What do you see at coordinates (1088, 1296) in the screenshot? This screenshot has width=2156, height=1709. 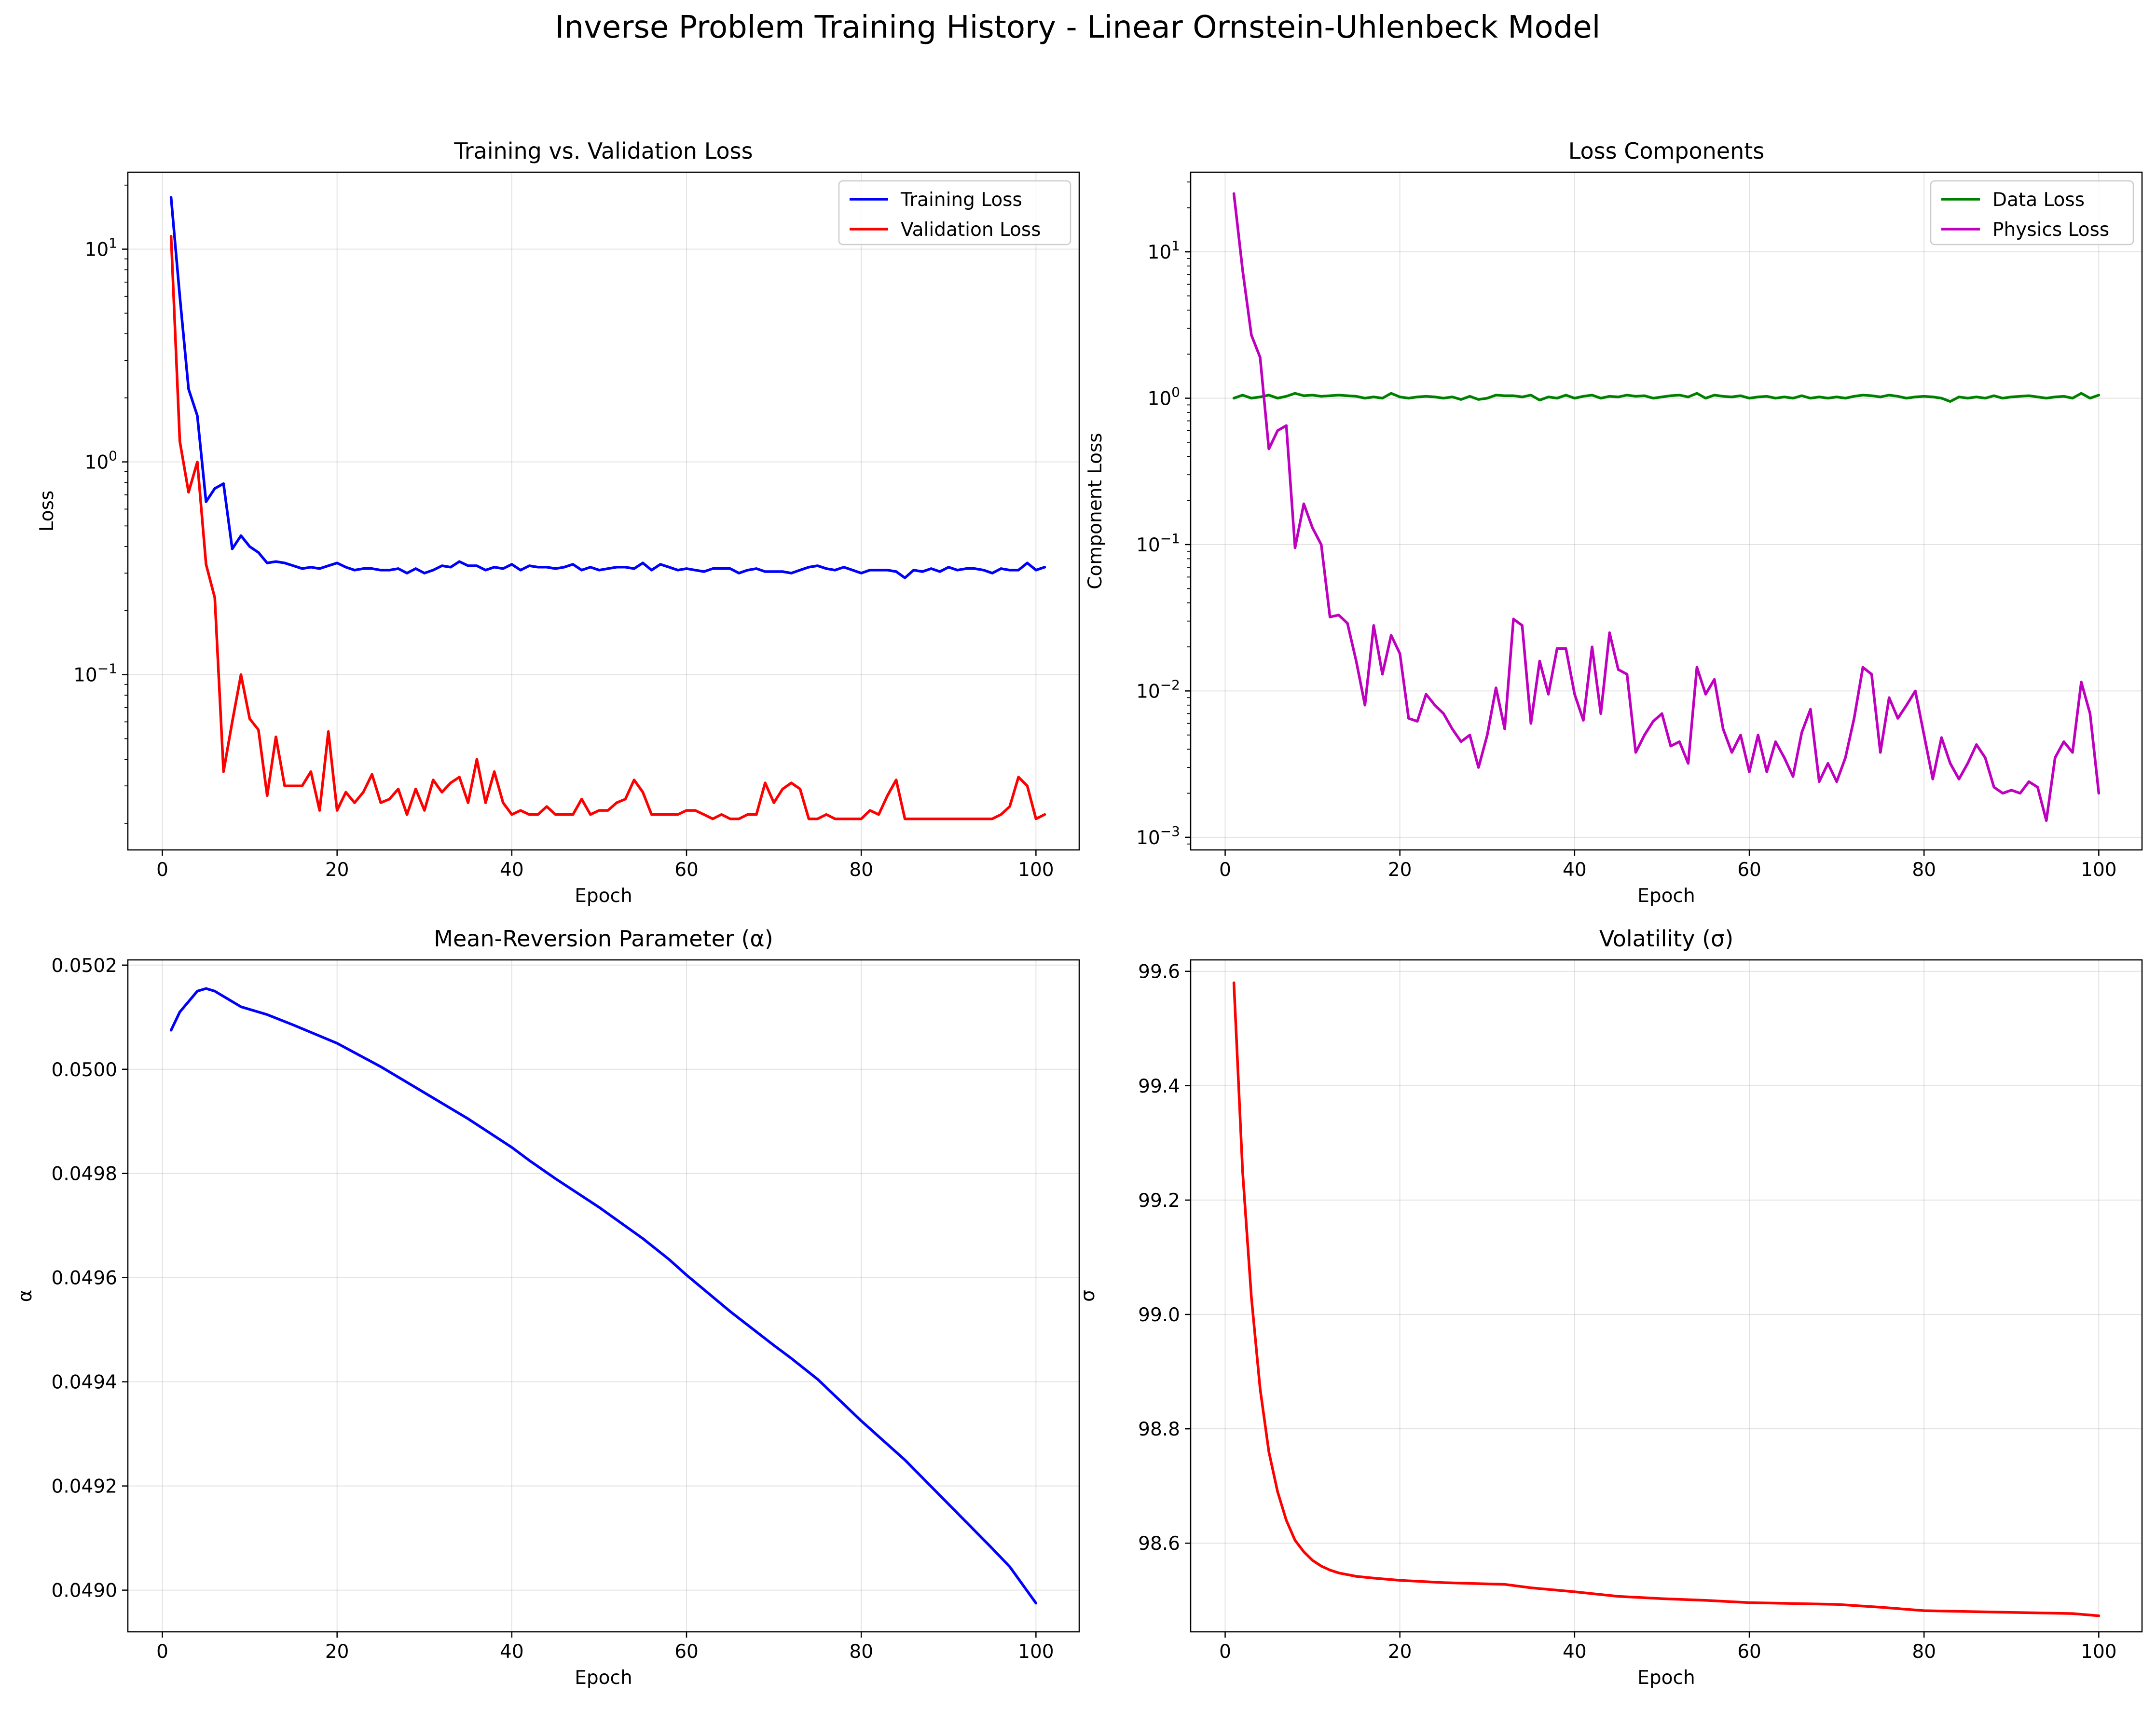 I see `y-axis-label: σ` at bounding box center [1088, 1296].